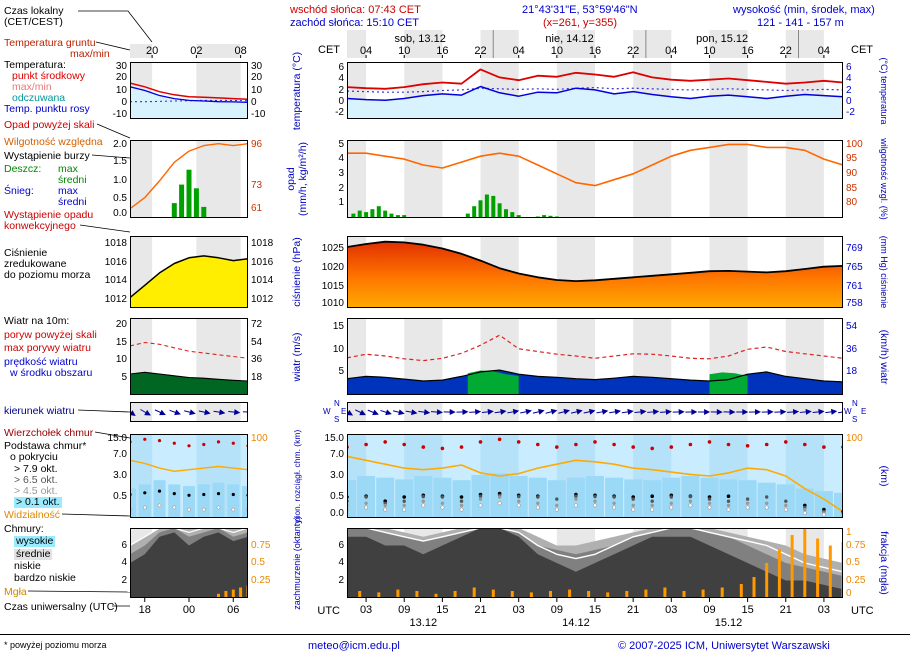 This screenshot has height=660, width=910. Describe the element at coordinates (61, 607) in the screenshot. I see `sidebar-czas-utc: Czas uniwersalny (UTC)` at that location.